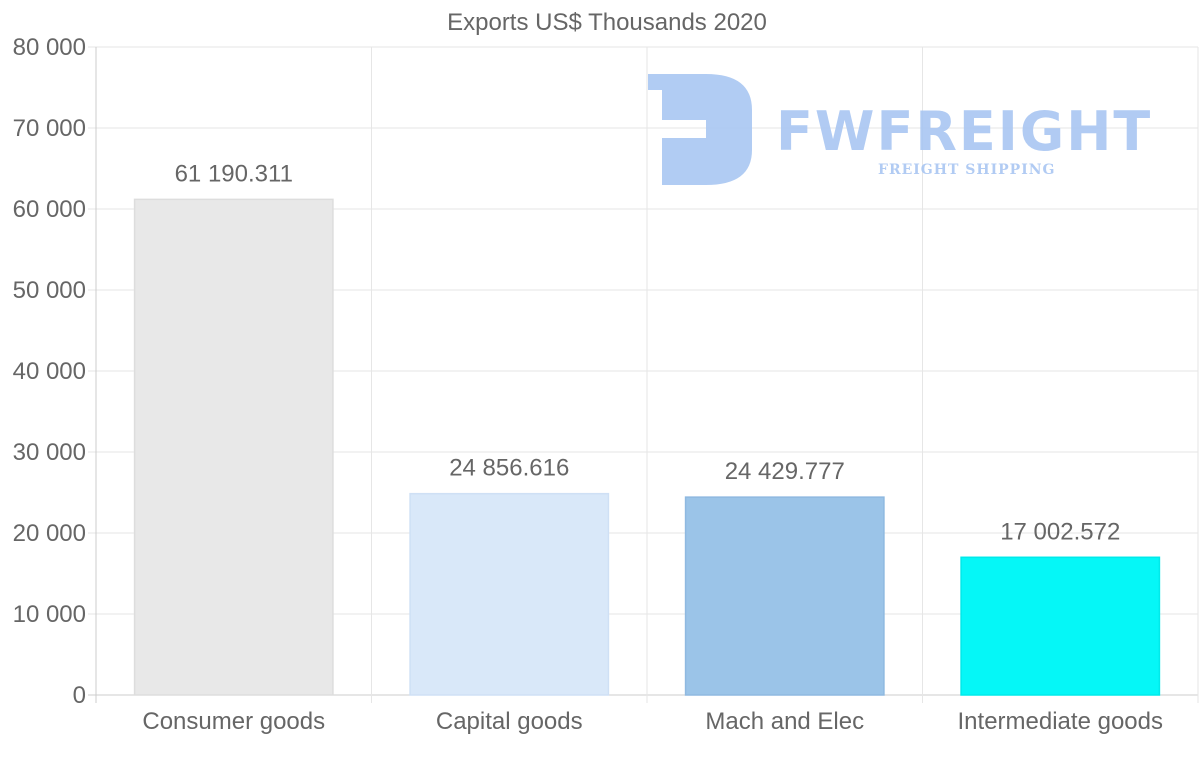 The image size is (1200, 763). What do you see at coordinates (1060, 531) in the screenshot?
I see `bar-value-label: 17 002.572` at bounding box center [1060, 531].